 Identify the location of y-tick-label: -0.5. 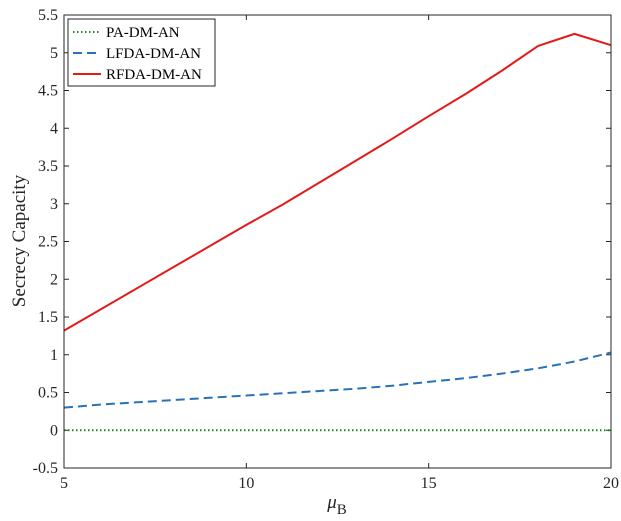
(45, 468).